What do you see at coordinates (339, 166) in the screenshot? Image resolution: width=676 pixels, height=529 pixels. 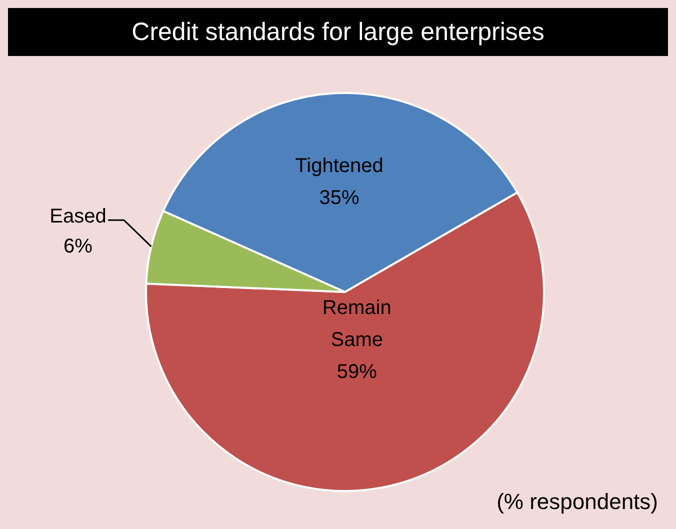 I see `slice-label: Tightened` at bounding box center [339, 166].